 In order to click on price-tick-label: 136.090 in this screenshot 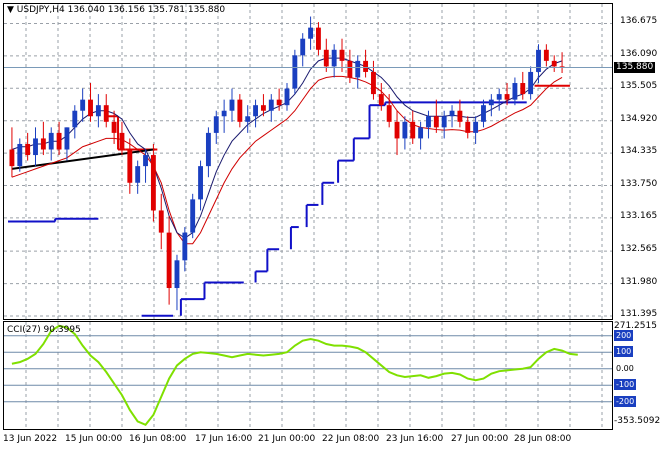, I will do `click(639, 53)`.